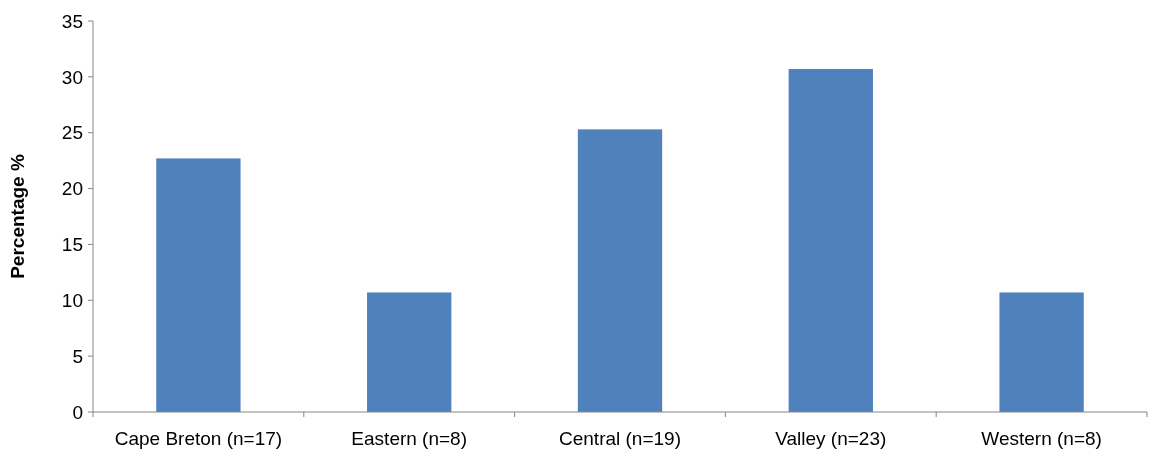 This screenshot has height=459, width=1152. I want to click on y-tick-label: 30, so click(72, 77).